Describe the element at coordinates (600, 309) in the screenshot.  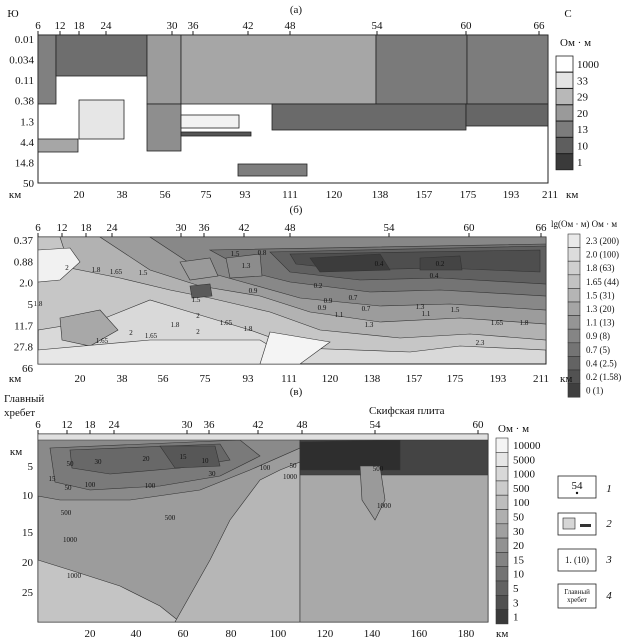
I see `legend-value-label: 1.3 (20)` at that location.